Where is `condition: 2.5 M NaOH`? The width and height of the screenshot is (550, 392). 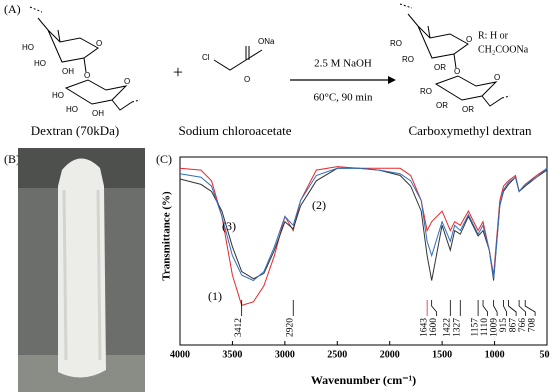 condition: 2.5 M NaOH is located at coordinates (343, 64).